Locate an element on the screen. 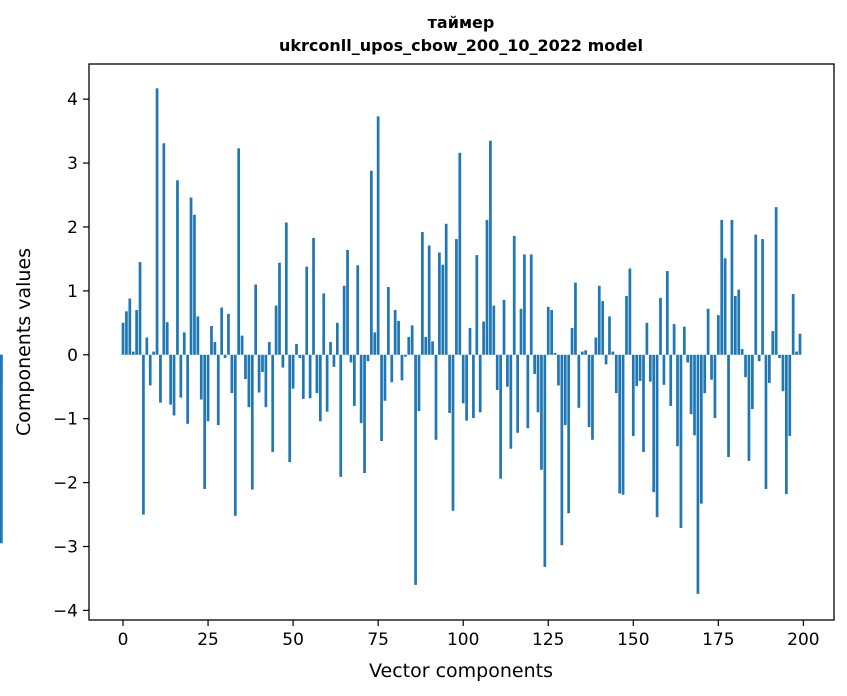  chart-subtitle: ukrconll_upos_cbow_200_10_2022 model is located at coordinates (461, 45).